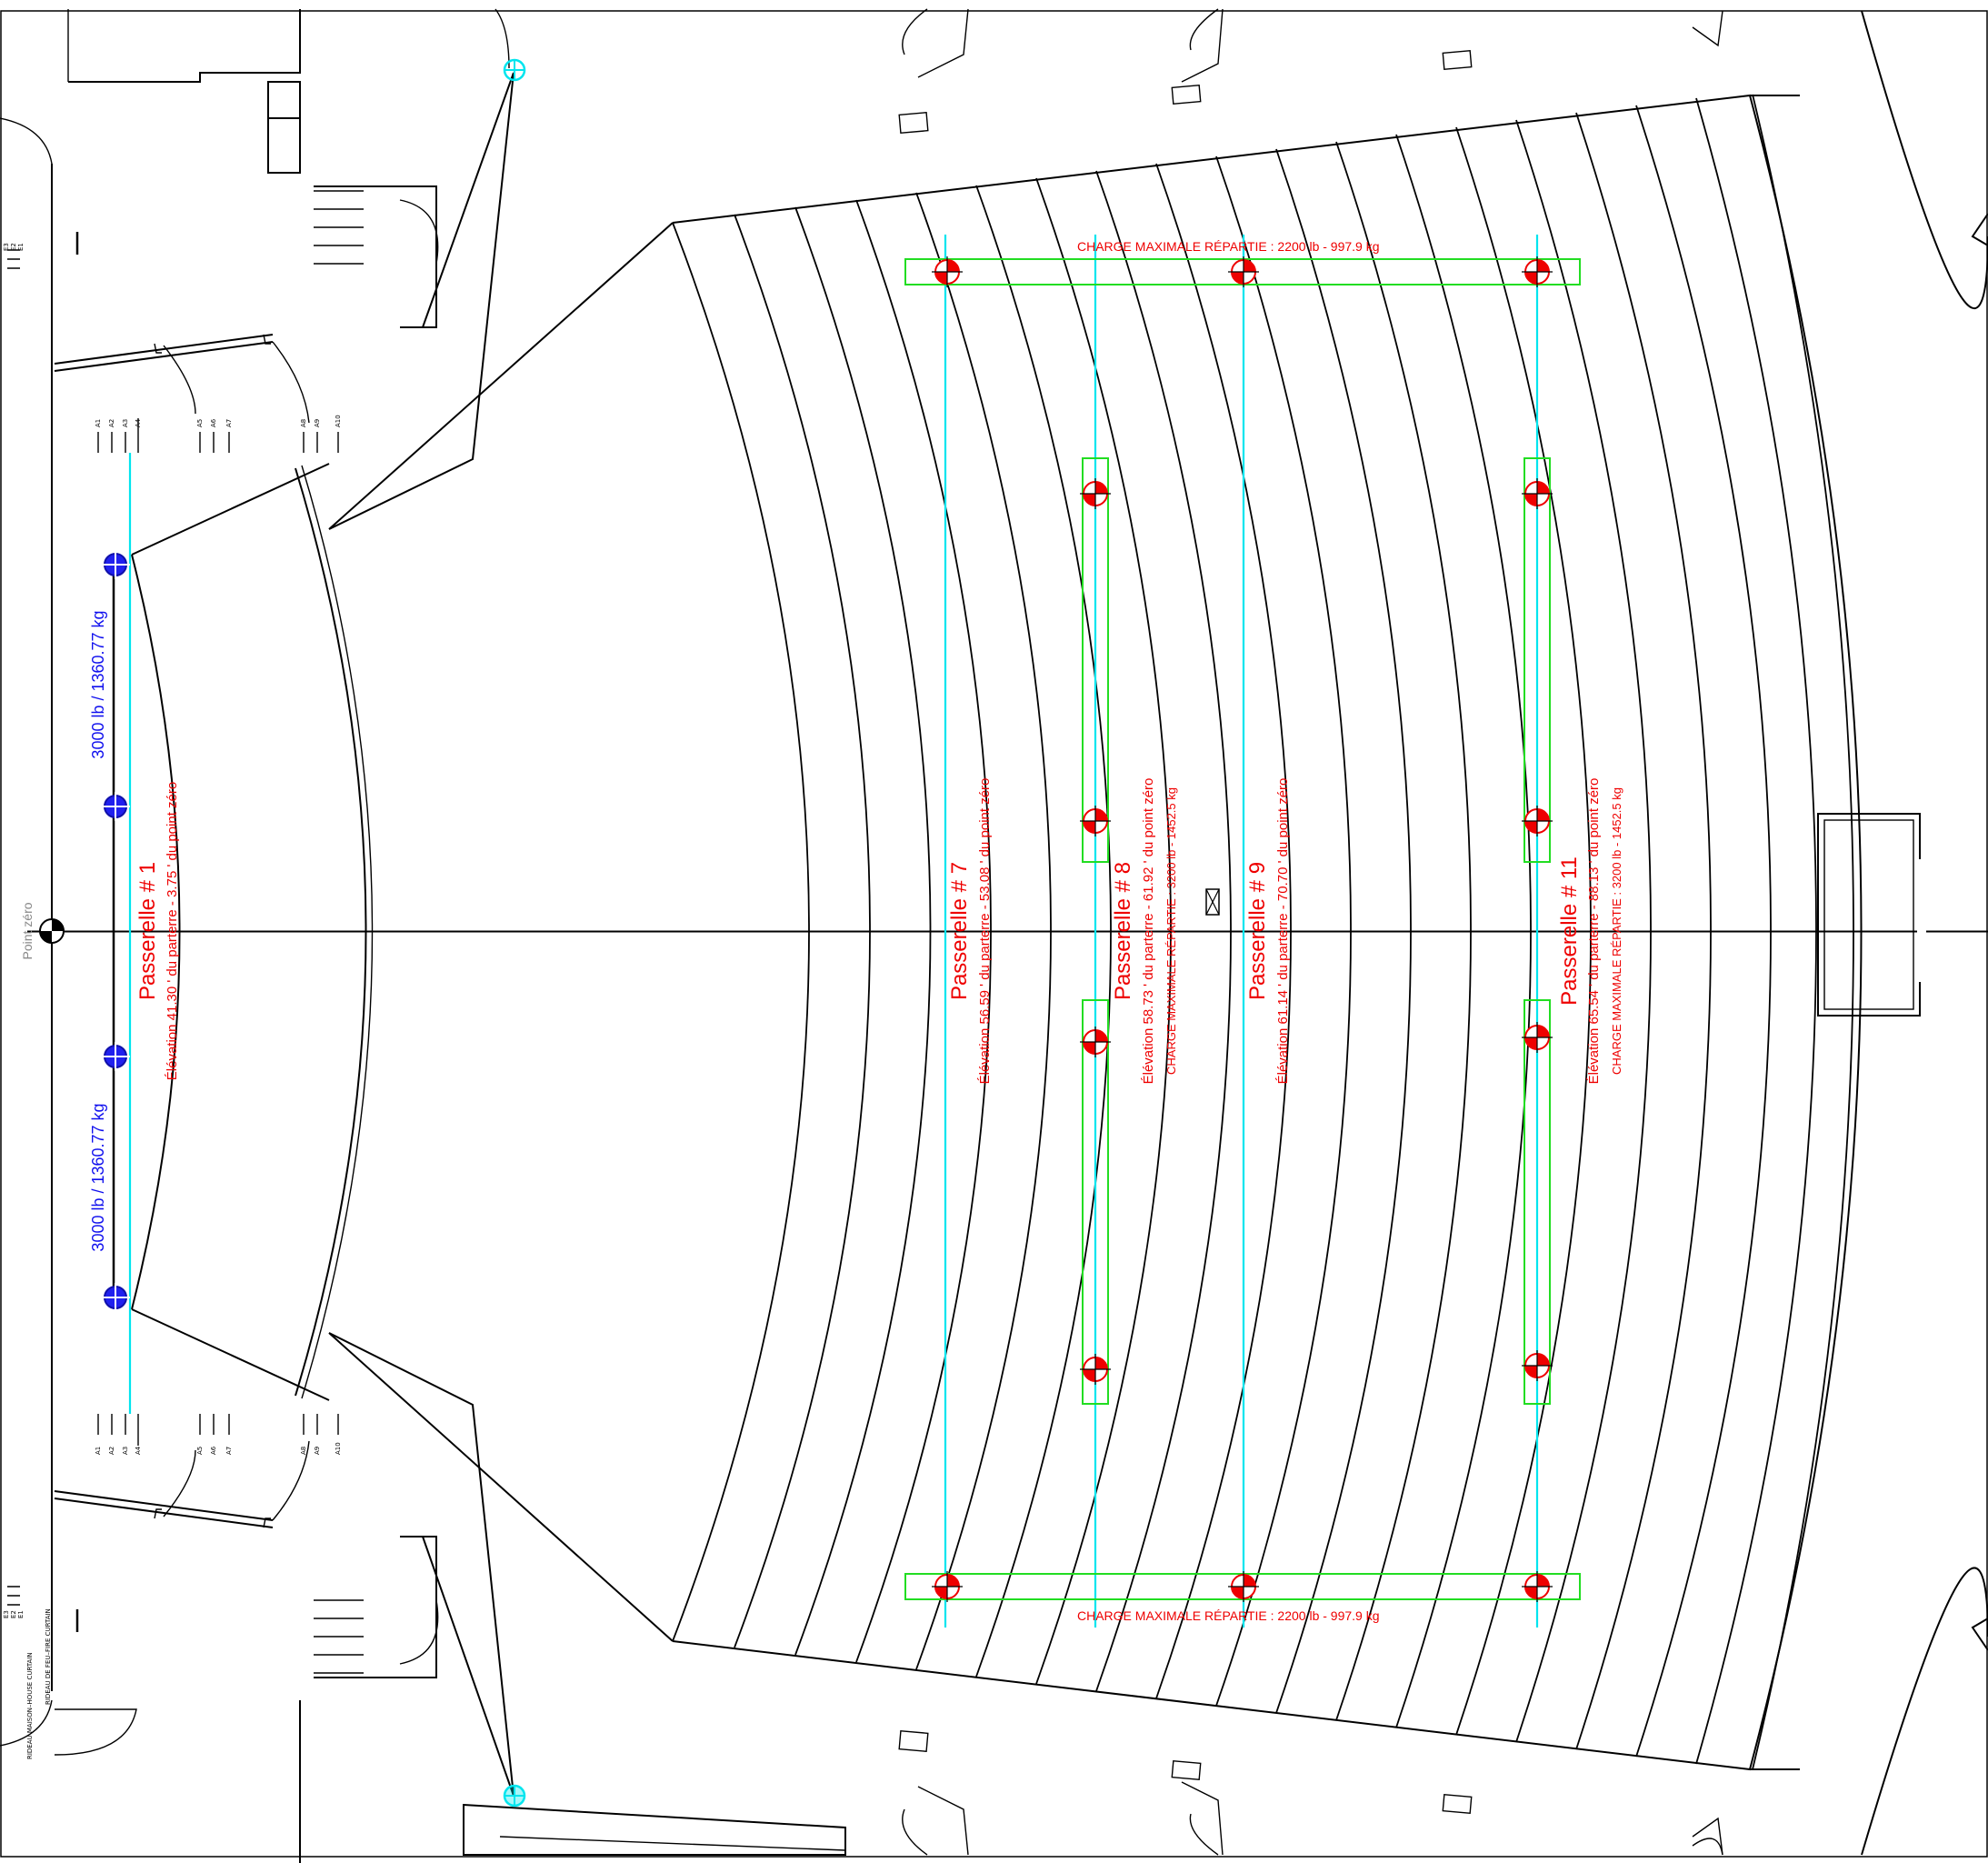  I want to click on label-a7-top: A7, so click(229, 423).